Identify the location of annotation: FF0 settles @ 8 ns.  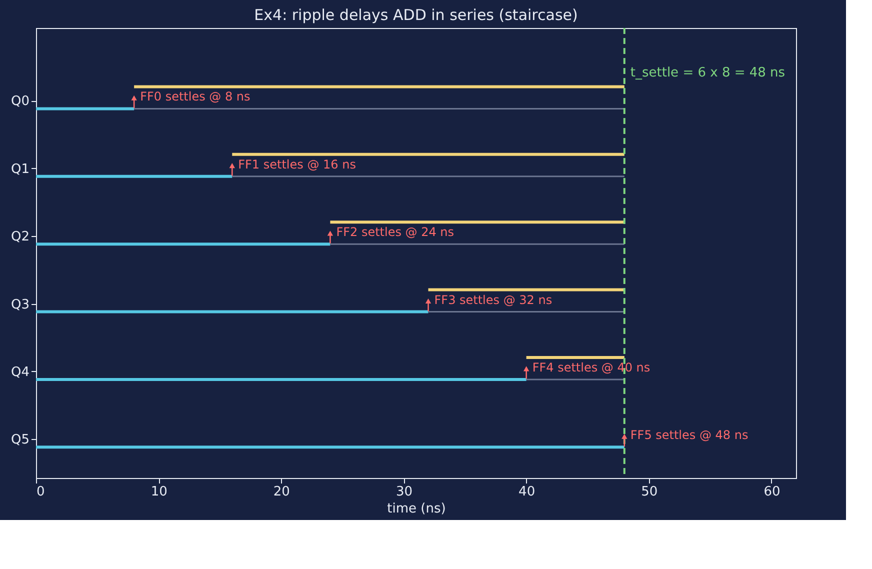
(195, 97).